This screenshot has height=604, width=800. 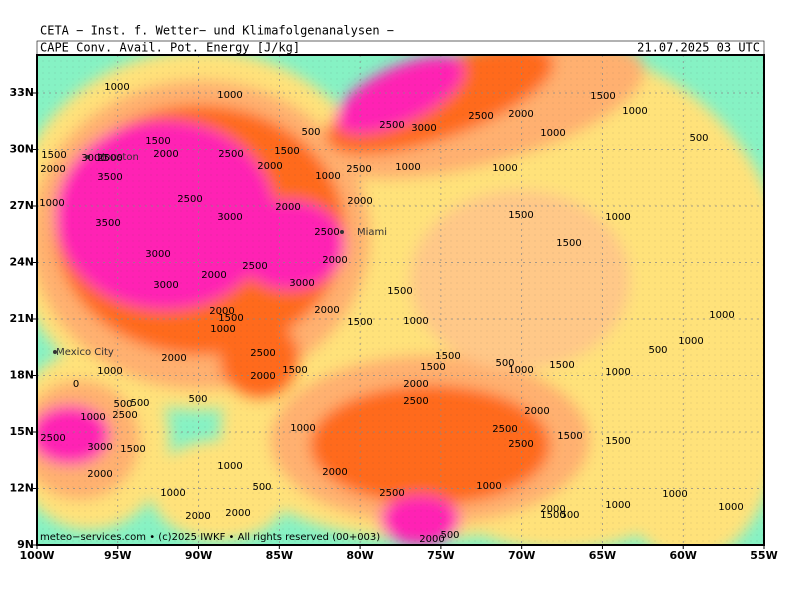 I want to click on lon-label: 85W, so click(x=279, y=555).